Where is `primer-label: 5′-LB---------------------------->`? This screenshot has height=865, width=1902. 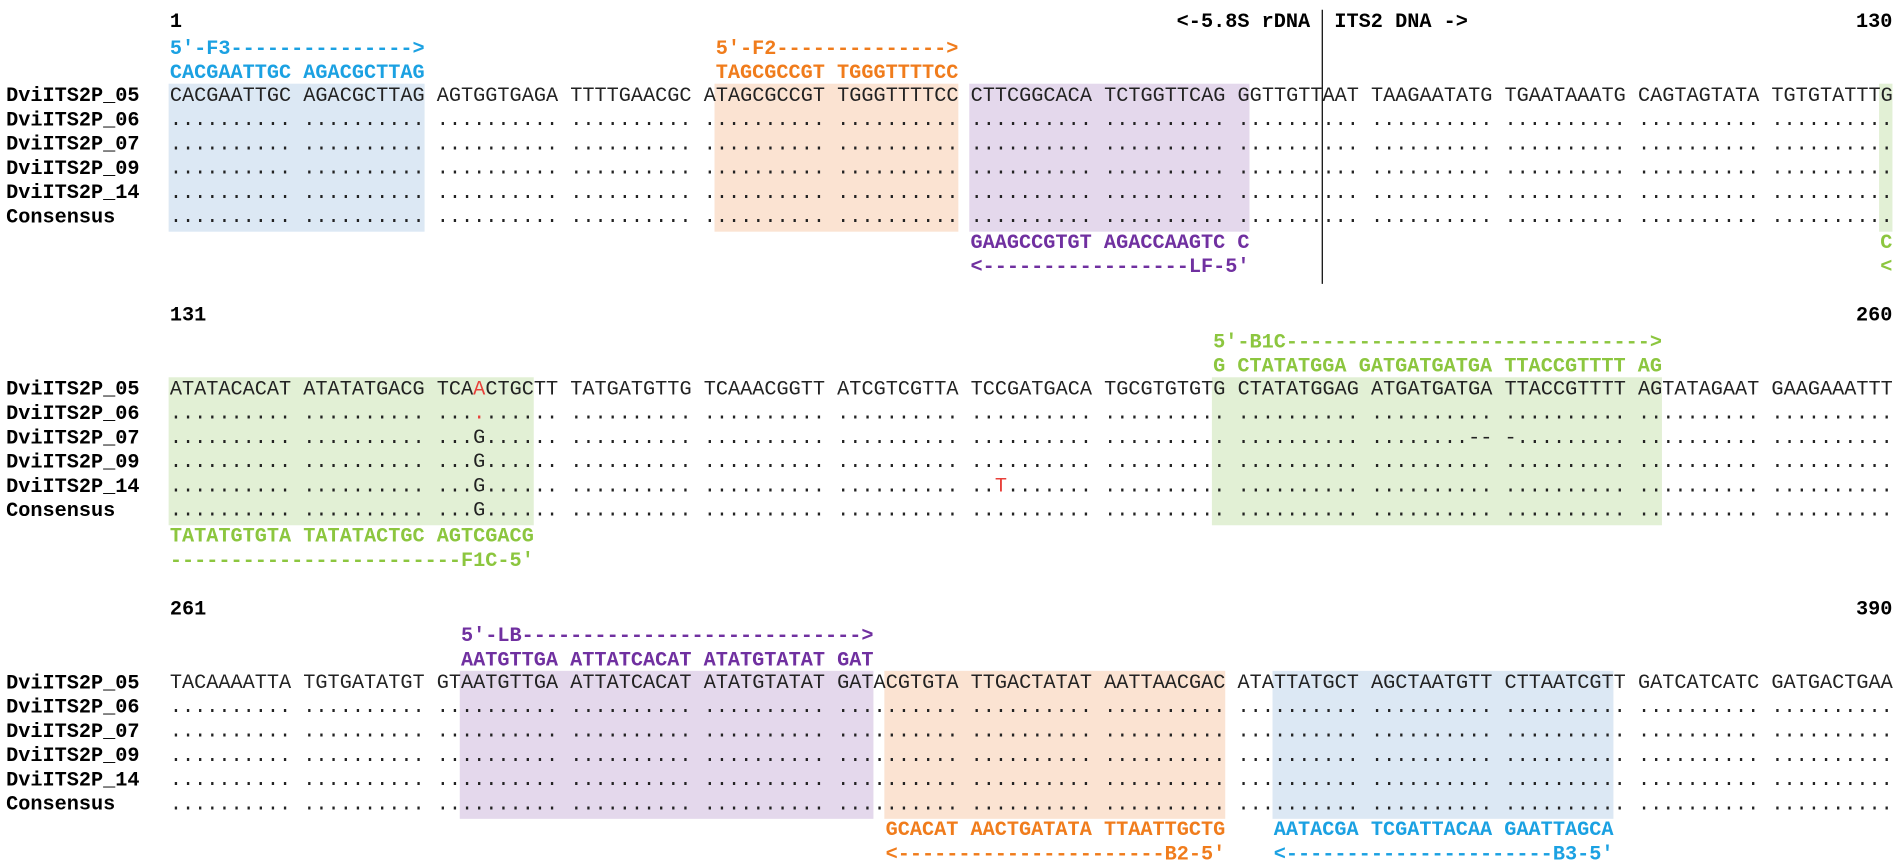
primer-label: 5′-LB----------------------------> is located at coordinates (667, 636).